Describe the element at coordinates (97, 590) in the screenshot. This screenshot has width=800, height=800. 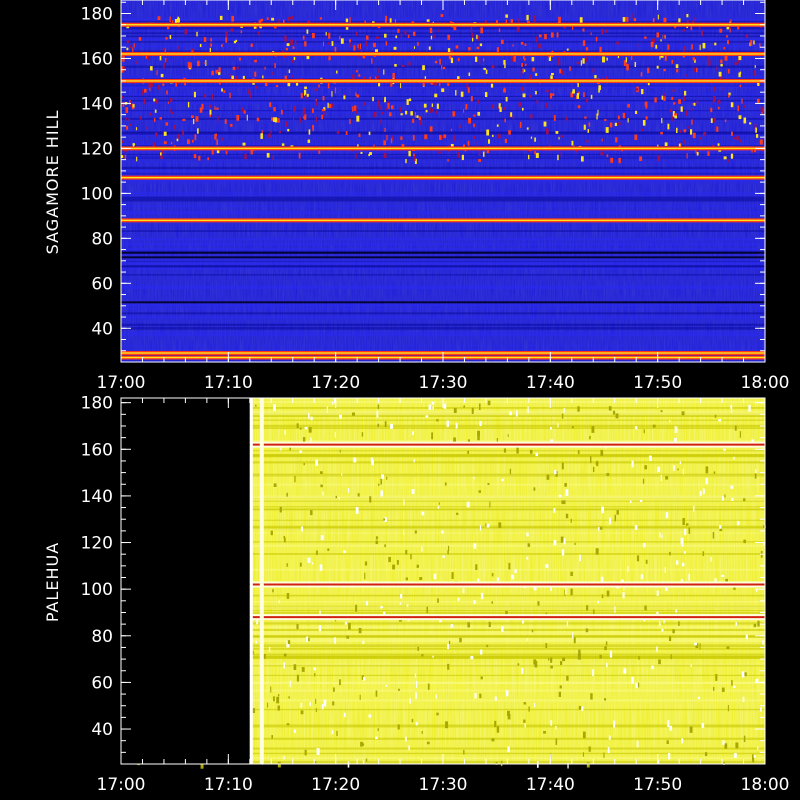
I see `y-tick-label: 100` at that location.